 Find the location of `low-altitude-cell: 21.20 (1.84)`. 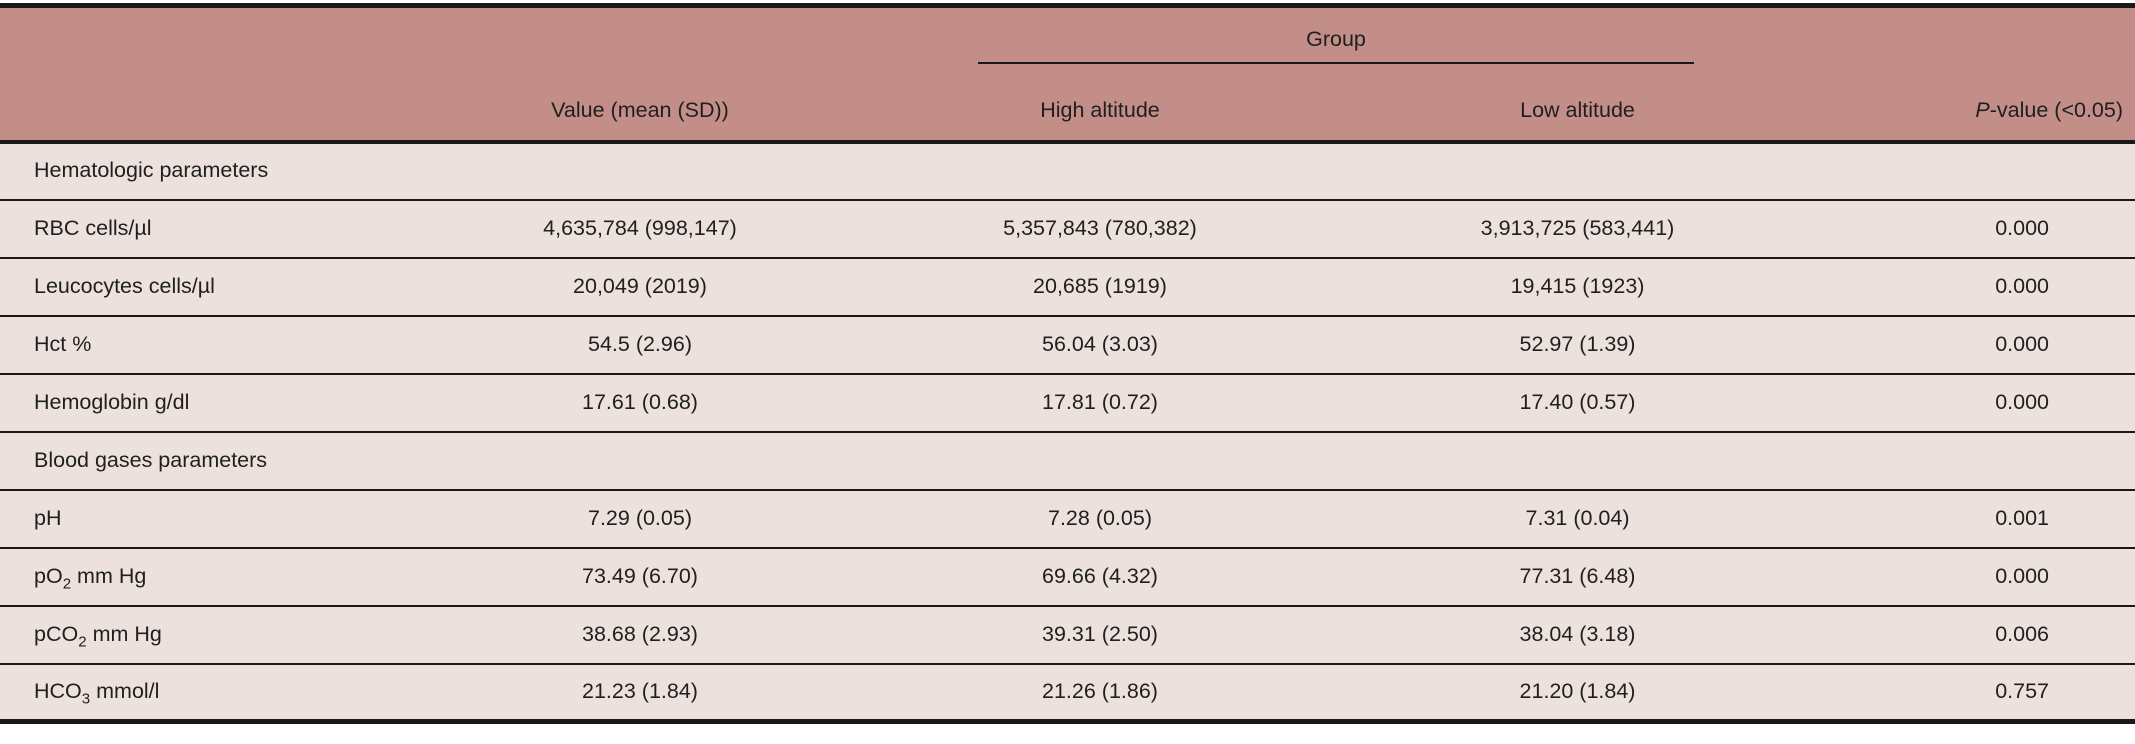

low-altitude-cell: 21.20 (1.84) is located at coordinates (1577, 690).